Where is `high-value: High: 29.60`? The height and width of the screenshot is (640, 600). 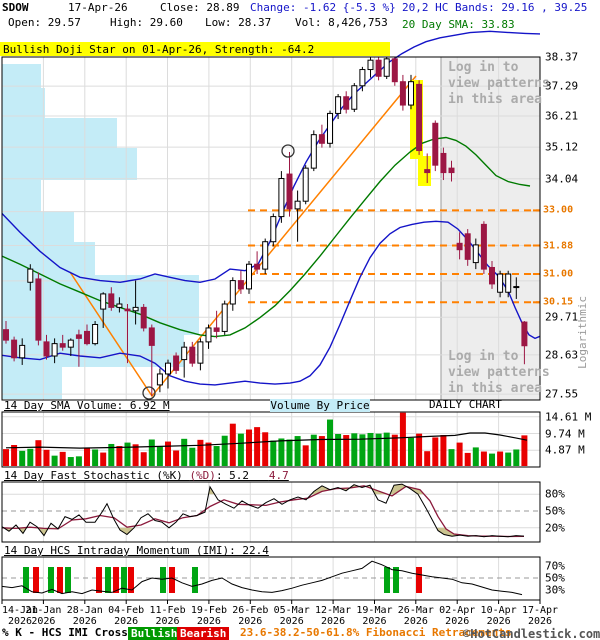 high-value: High: 29.60 is located at coordinates (146, 22).